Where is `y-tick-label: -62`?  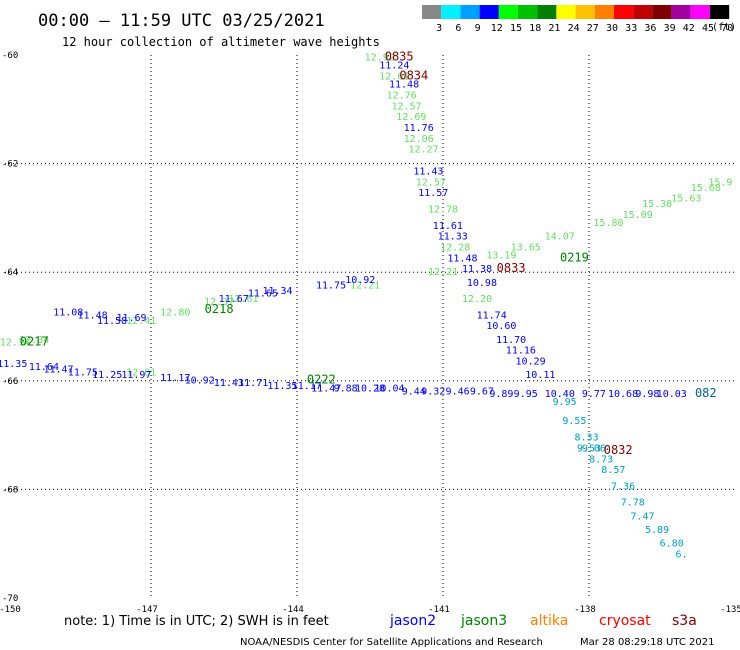
y-tick-label: -62 is located at coordinates (10, 165).